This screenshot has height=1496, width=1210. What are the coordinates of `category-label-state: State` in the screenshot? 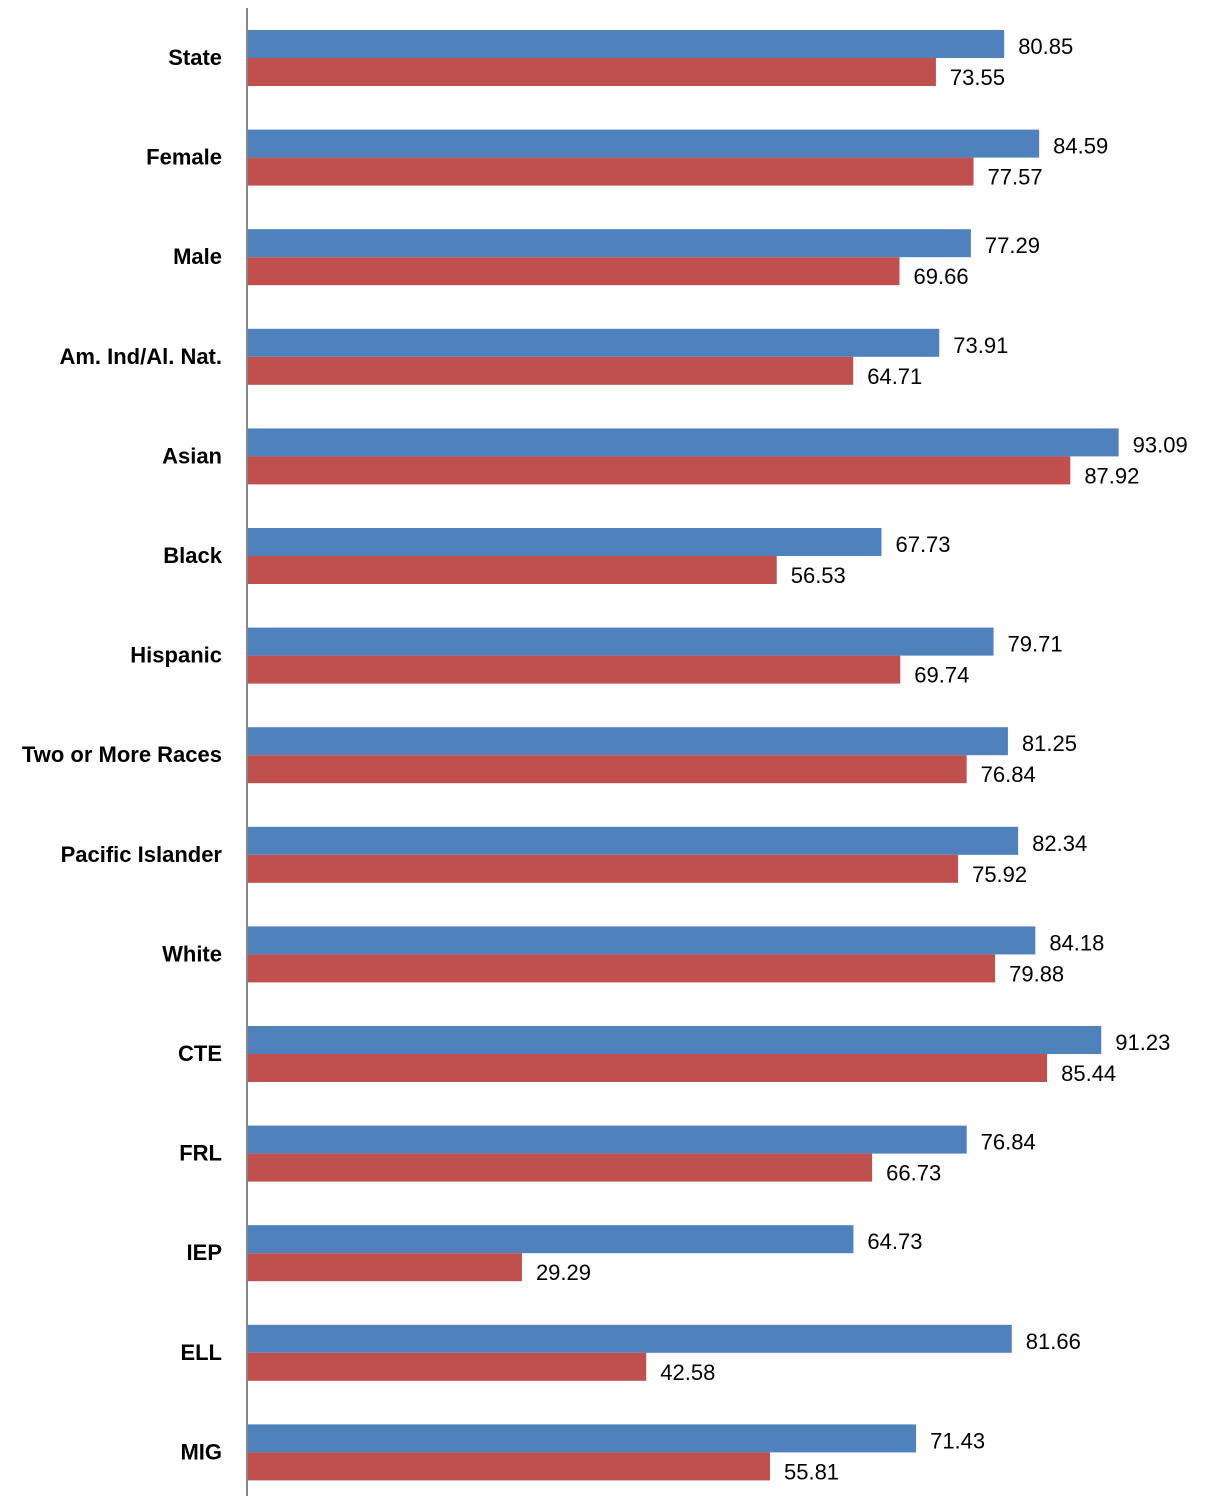 It's located at (195, 57).